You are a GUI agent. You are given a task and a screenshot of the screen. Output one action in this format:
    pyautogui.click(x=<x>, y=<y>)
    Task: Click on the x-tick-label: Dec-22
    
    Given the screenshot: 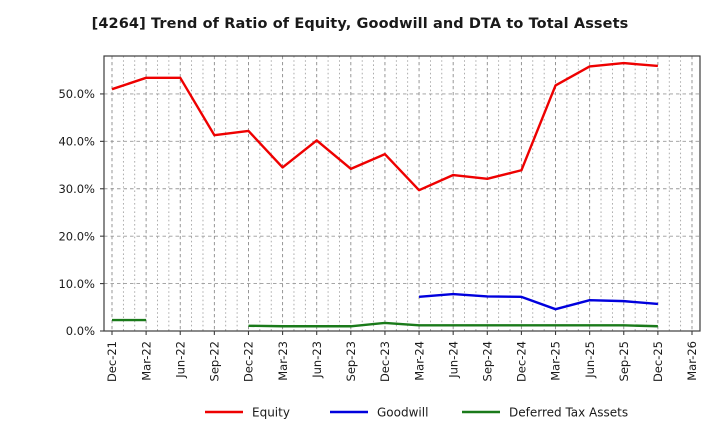 What is the action you would take?
    pyautogui.click(x=249, y=361)
    